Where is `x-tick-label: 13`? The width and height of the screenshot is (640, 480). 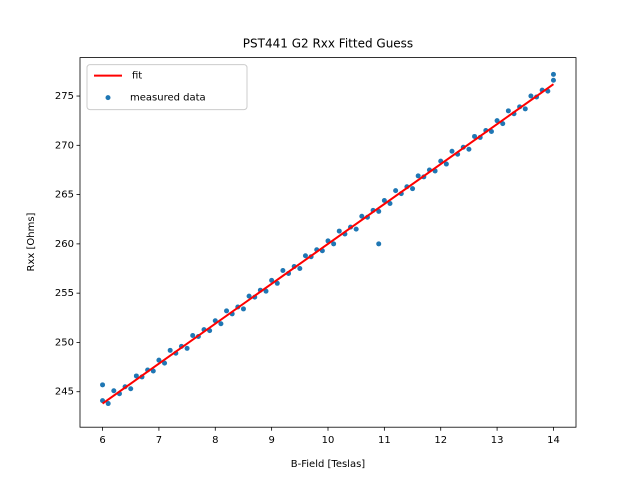 x-tick-label: 13 is located at coordinates (497, 440).